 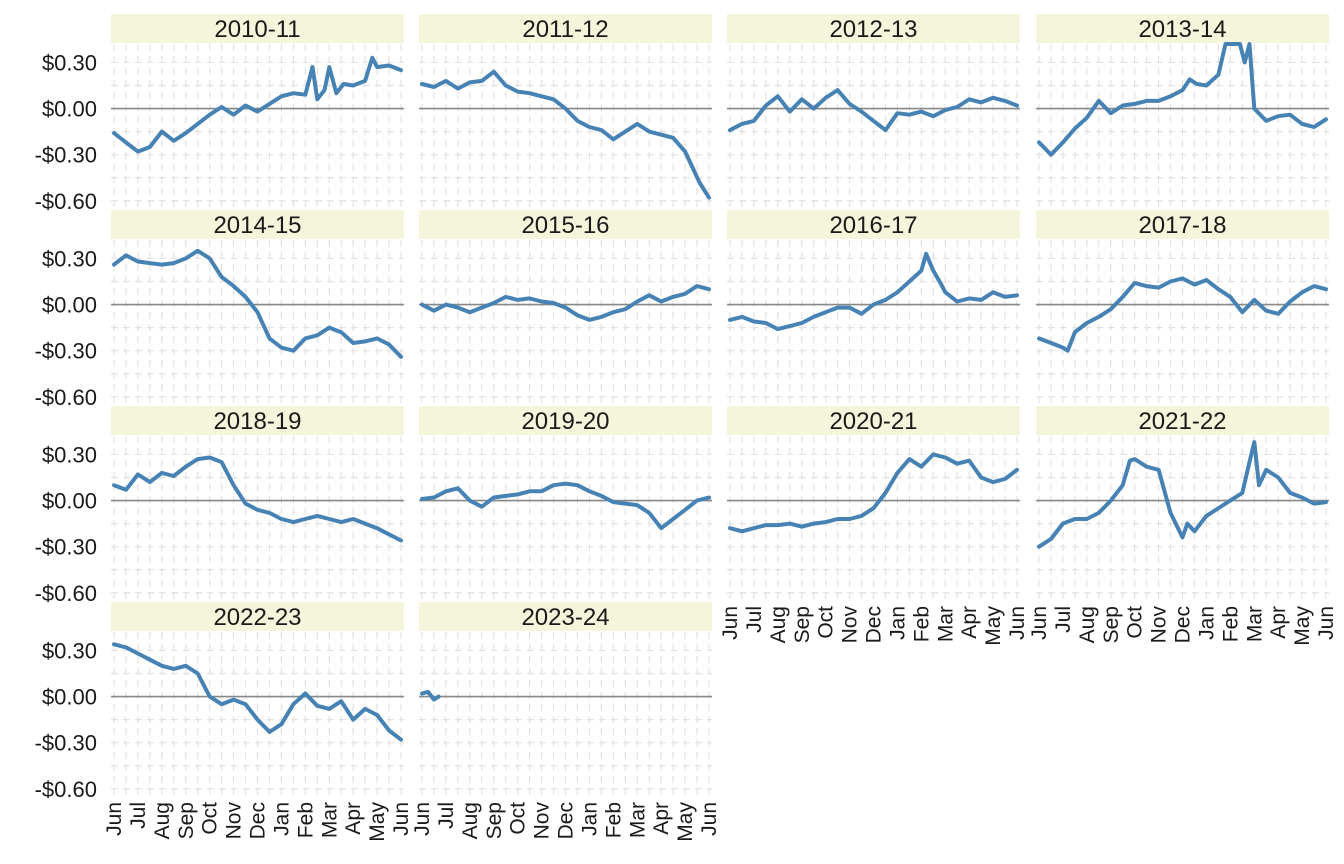 I want to click on facet-panel: 2012-13, so click(x=873, y=112).